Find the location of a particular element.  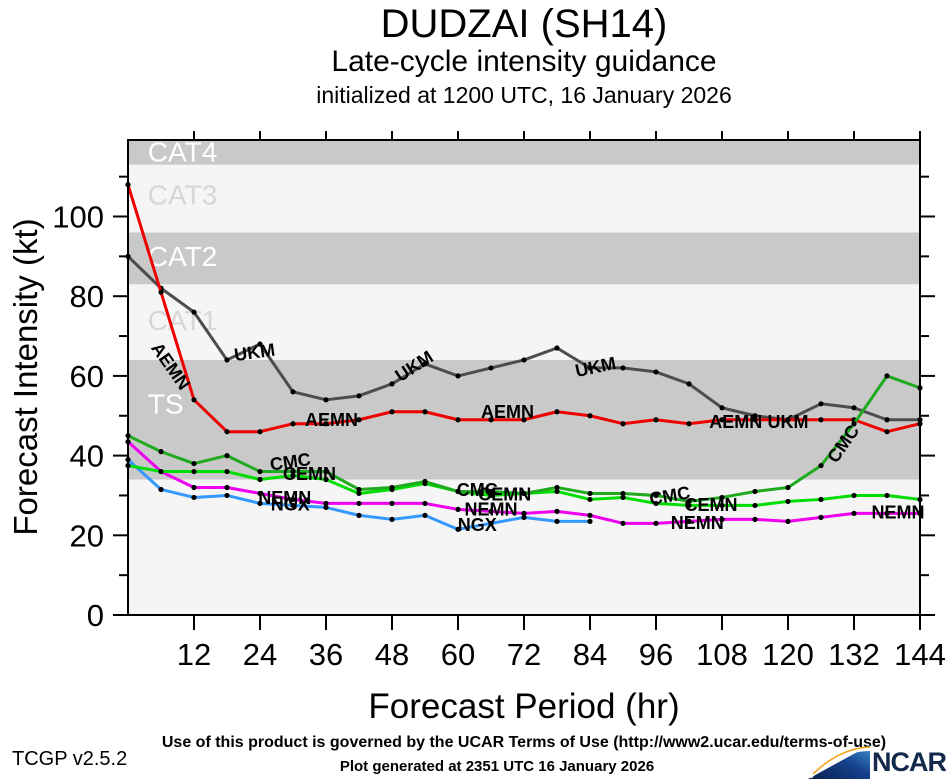

x-tick-label: 144 is located at coordinates (920, 654).